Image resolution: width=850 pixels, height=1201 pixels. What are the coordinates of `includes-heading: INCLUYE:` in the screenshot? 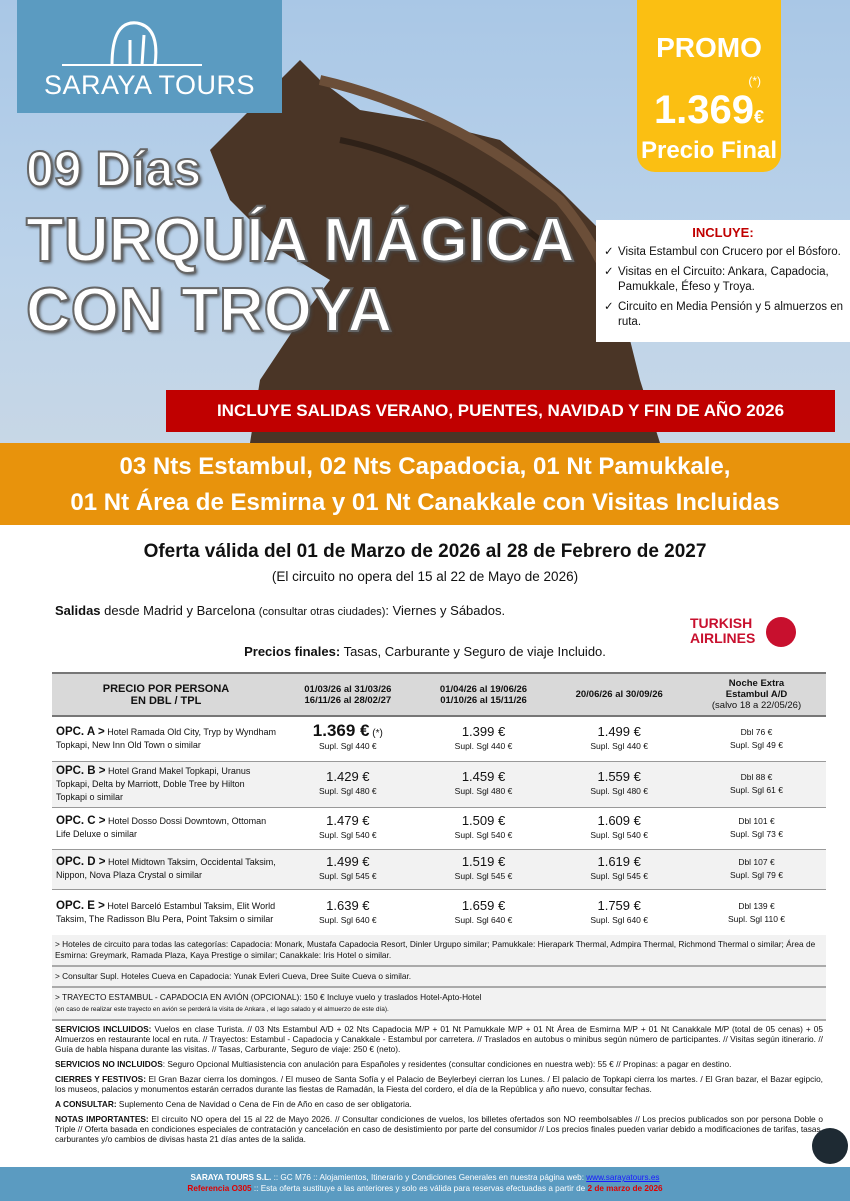 It's located at (723, 232).